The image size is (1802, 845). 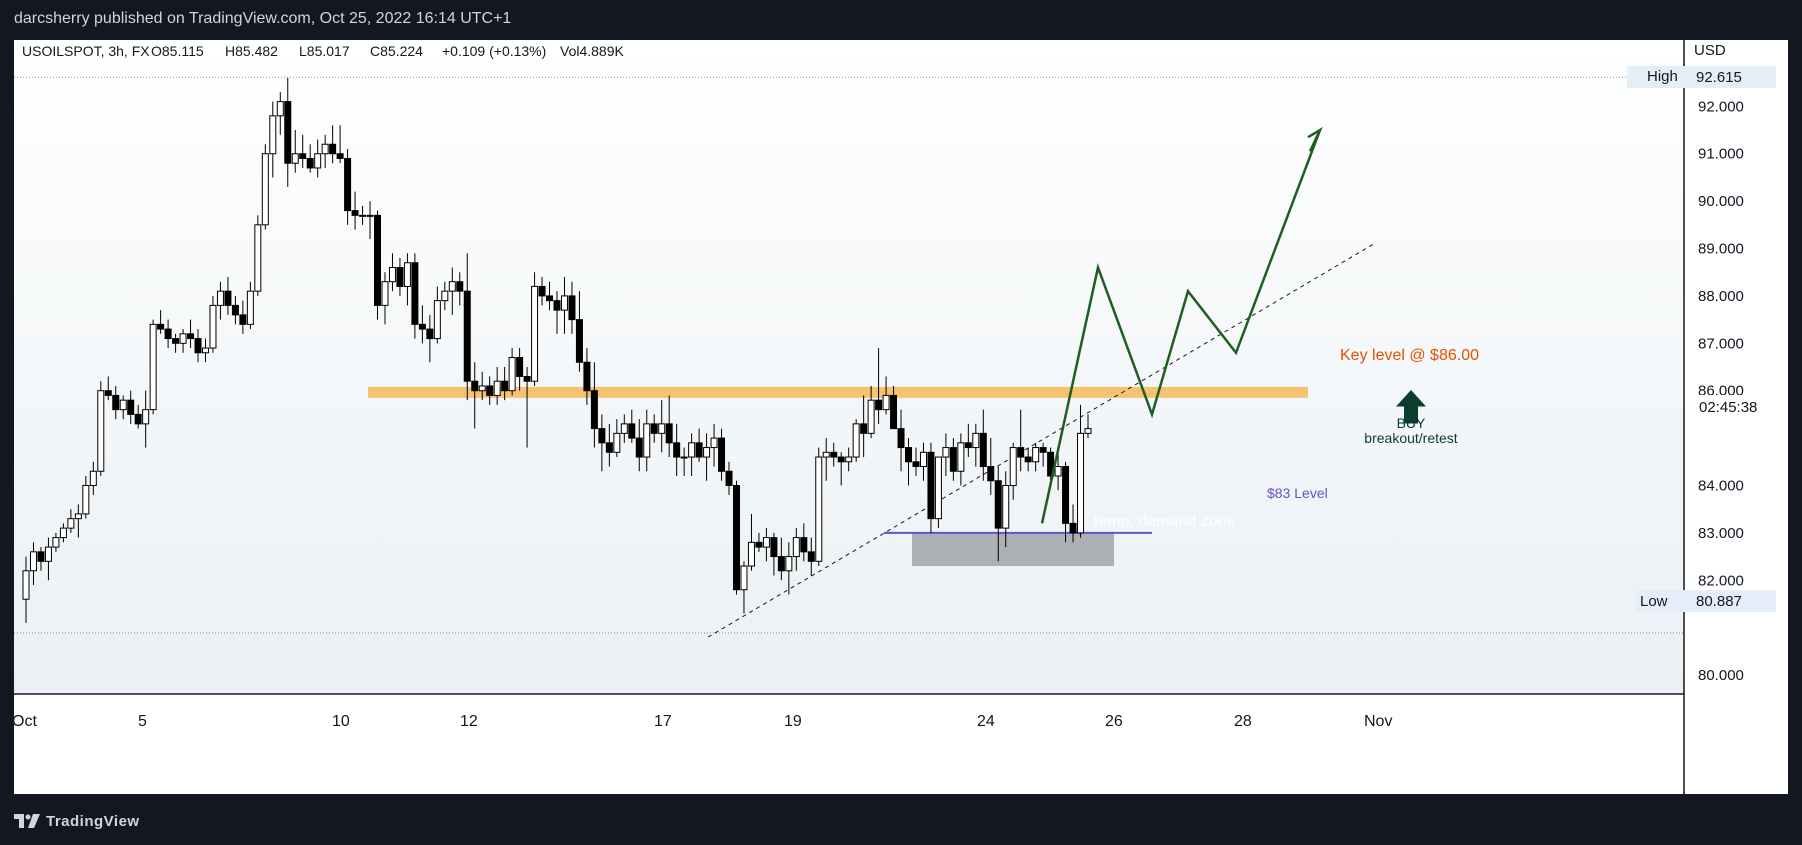 I want to click on demand-zone-label: temp. demand zone, so click(x=1165, y=521).